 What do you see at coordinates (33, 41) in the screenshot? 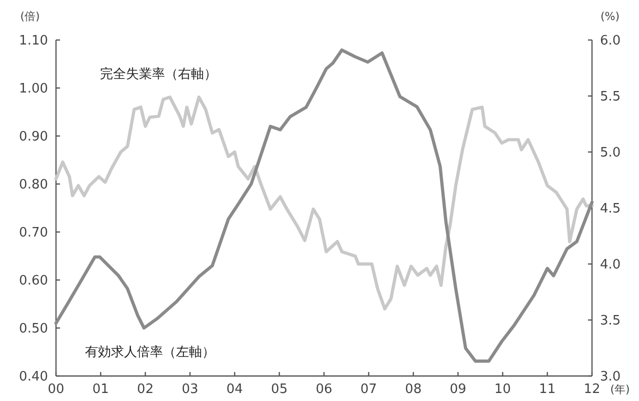
I see `y-tick-label: 1.10` at bounding box center [33, 41].